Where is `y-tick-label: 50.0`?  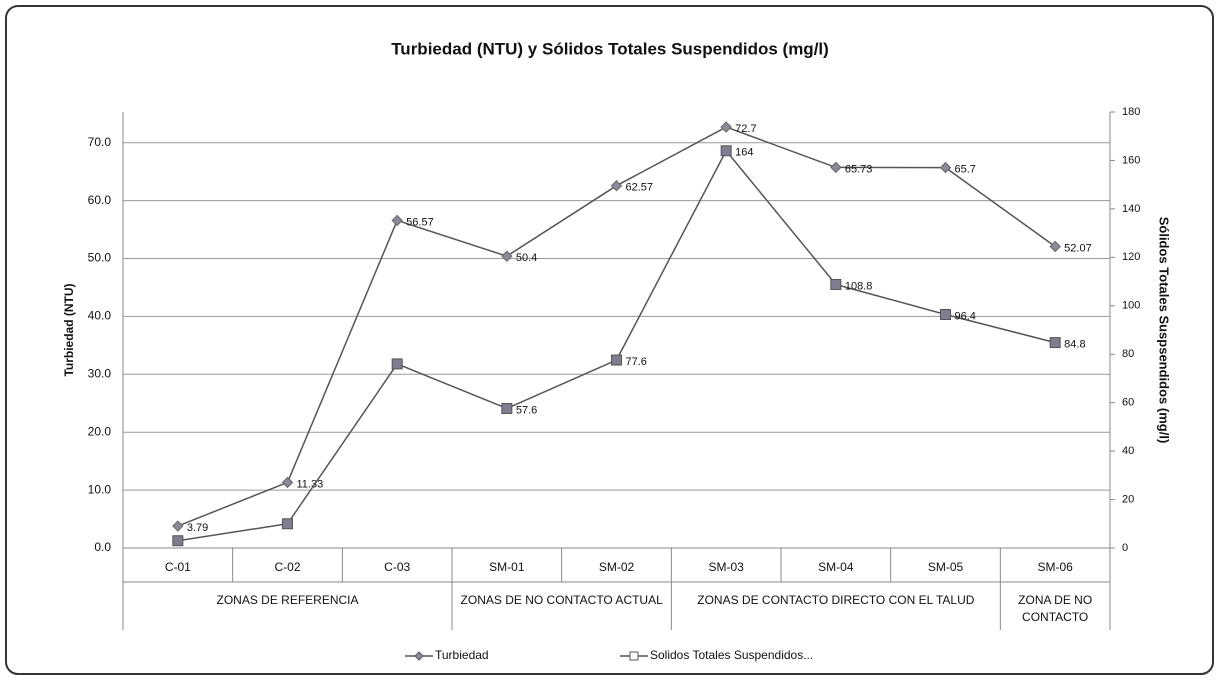 y-tick-label: 50.0 is located at coordinates (100, 258).